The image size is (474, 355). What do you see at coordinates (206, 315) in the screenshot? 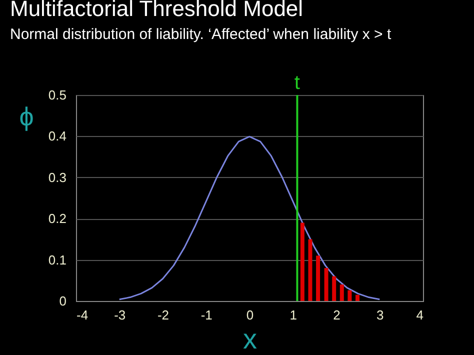
I see `x-tick-label: -1` at bounding box center [206, 315].